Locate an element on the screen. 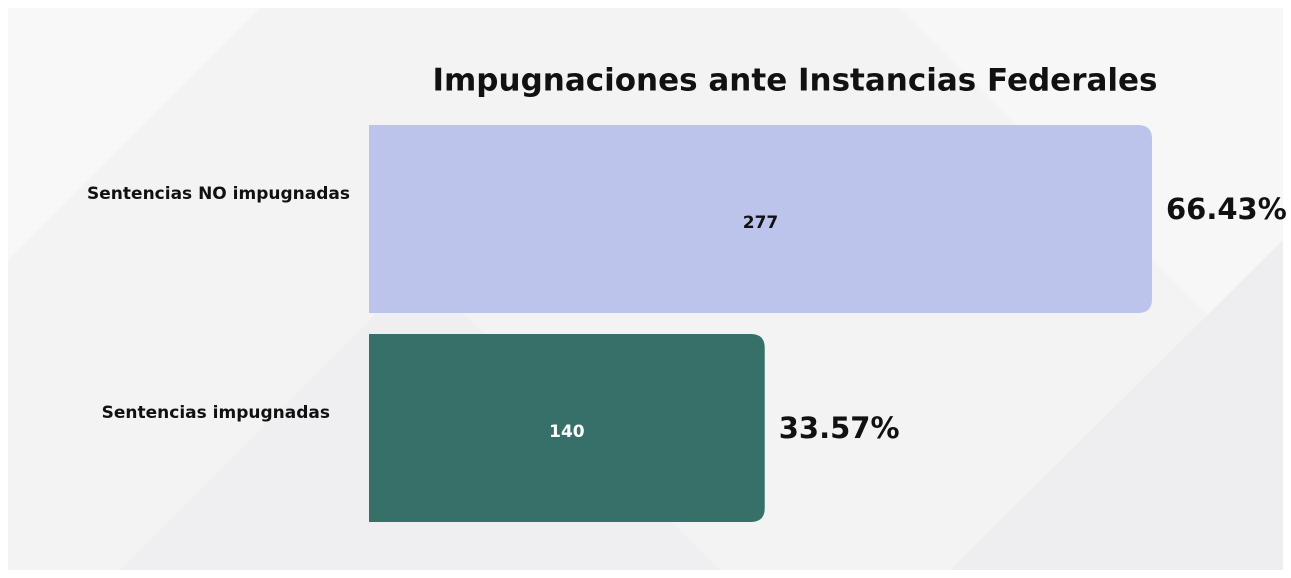  share-label: 33.57% is located at coordinates (839, 428).